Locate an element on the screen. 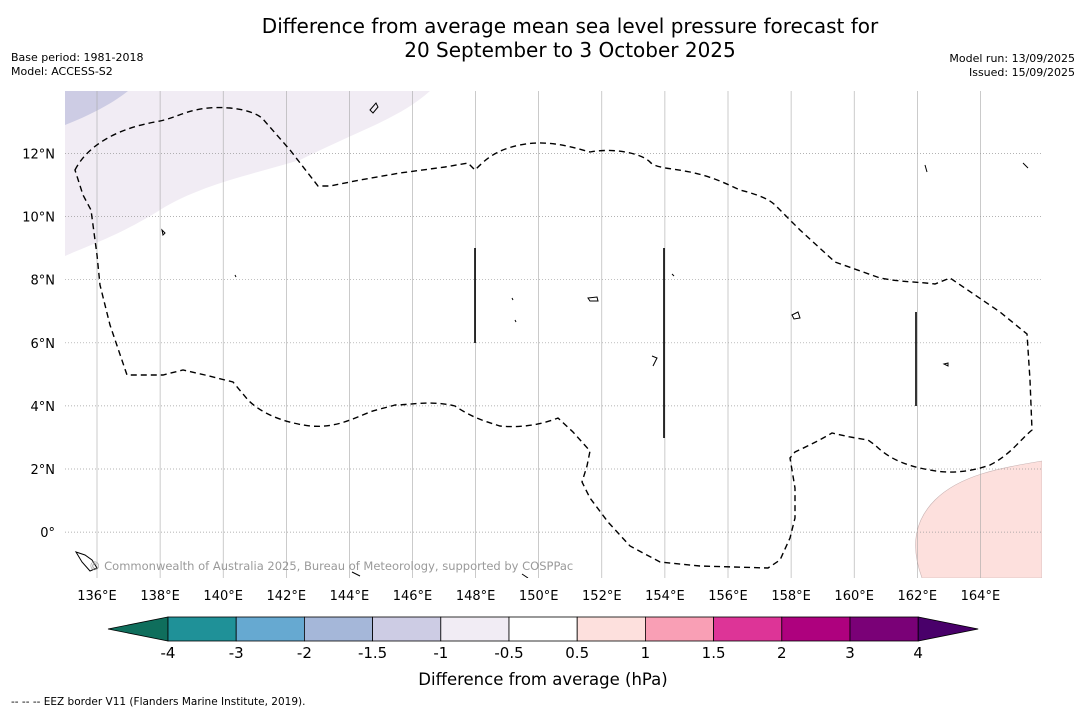  lat-tick-label: 2°N is located at coordinates (43, 470).